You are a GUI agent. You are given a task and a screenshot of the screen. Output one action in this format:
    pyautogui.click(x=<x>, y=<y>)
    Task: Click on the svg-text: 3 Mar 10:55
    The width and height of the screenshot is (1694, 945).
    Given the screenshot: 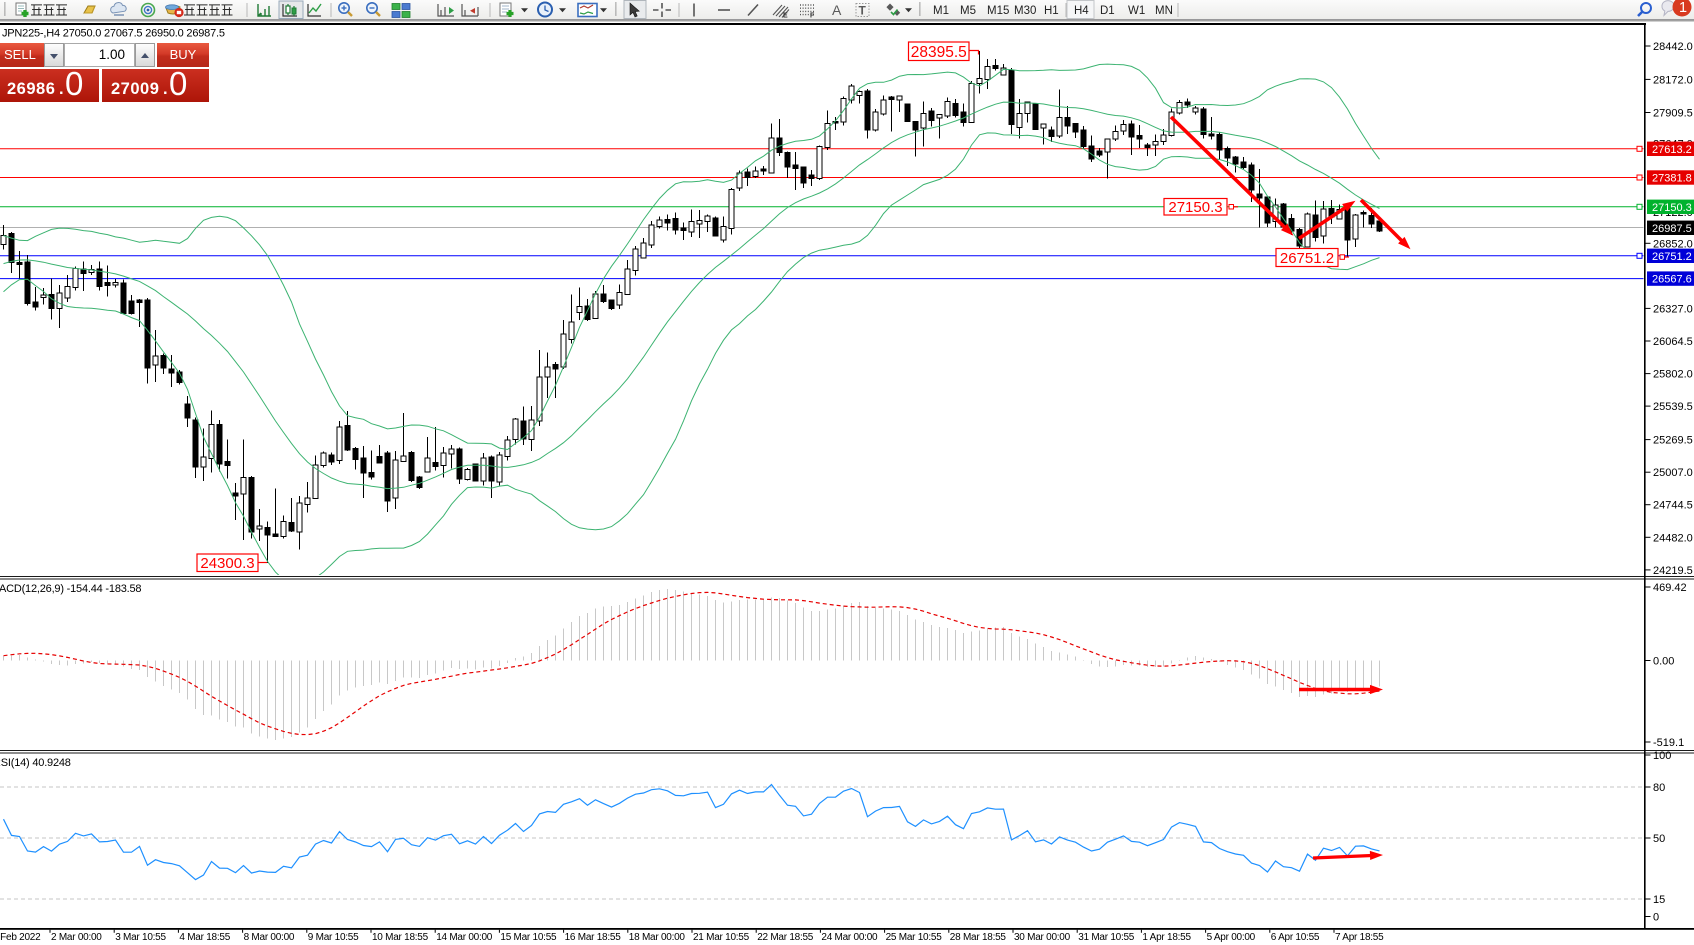 What is the action you would take?
    pyautogui.click(x=140, y=937)
    